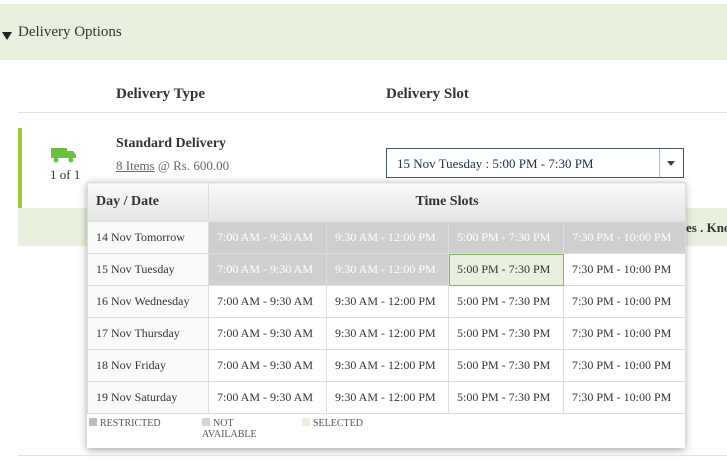  Describe the element at coordinates (447, 202) in the screenshot. I see `table-header: Time Slots` at that location.